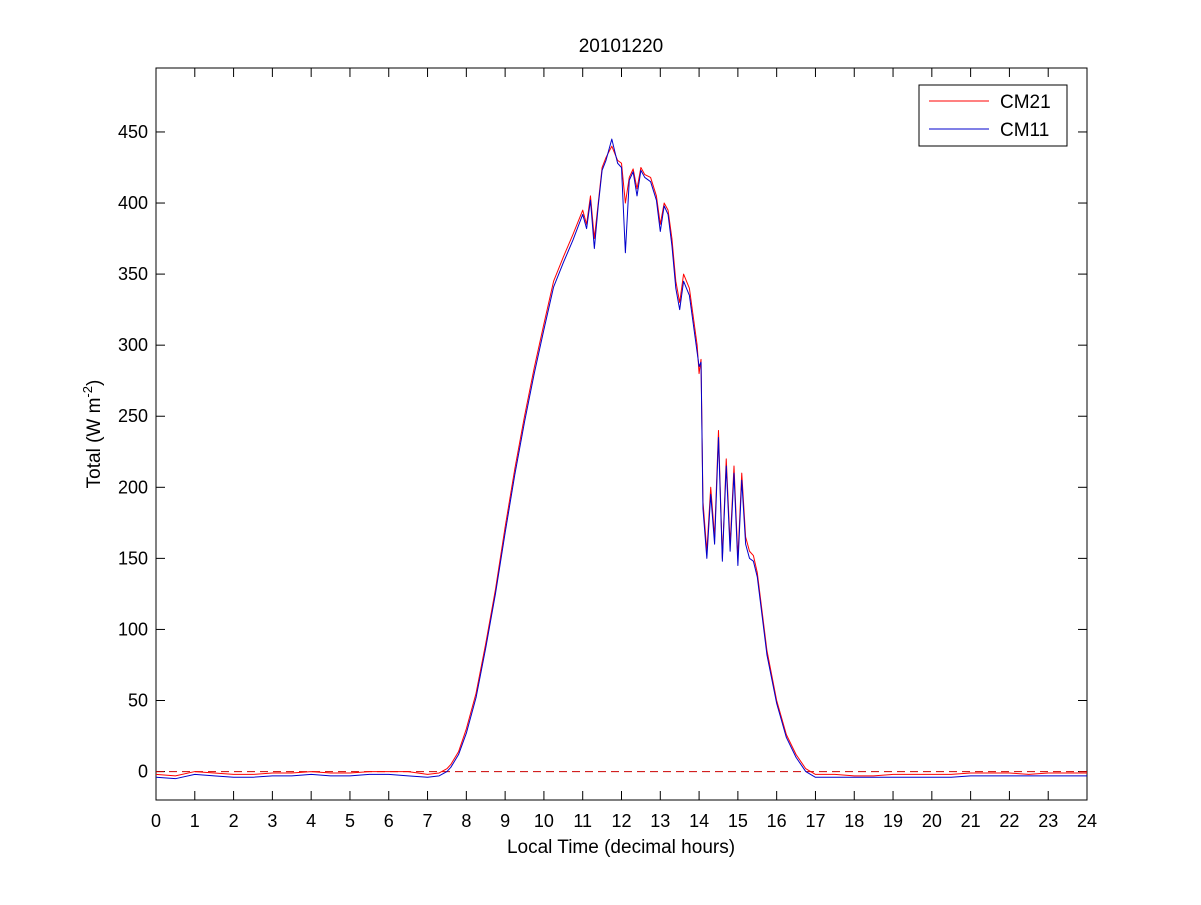  What do you see at coordinates (815, 821) in the screenshot?
I see `x-tick-label: 17` at bounding box center [815, 821].